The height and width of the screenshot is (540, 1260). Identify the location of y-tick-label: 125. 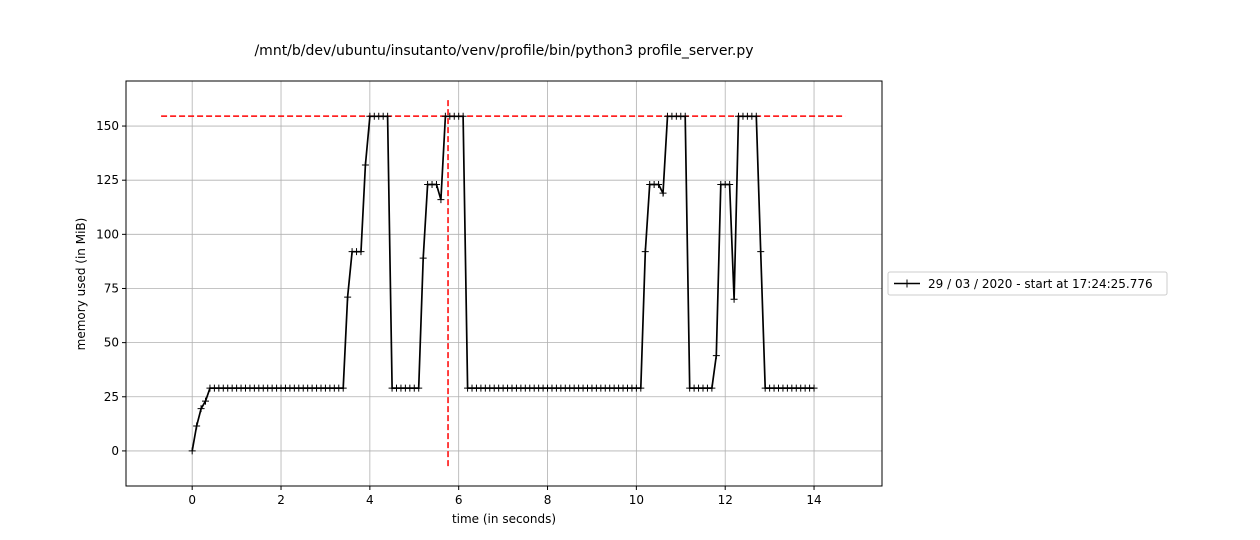
(107, 180).